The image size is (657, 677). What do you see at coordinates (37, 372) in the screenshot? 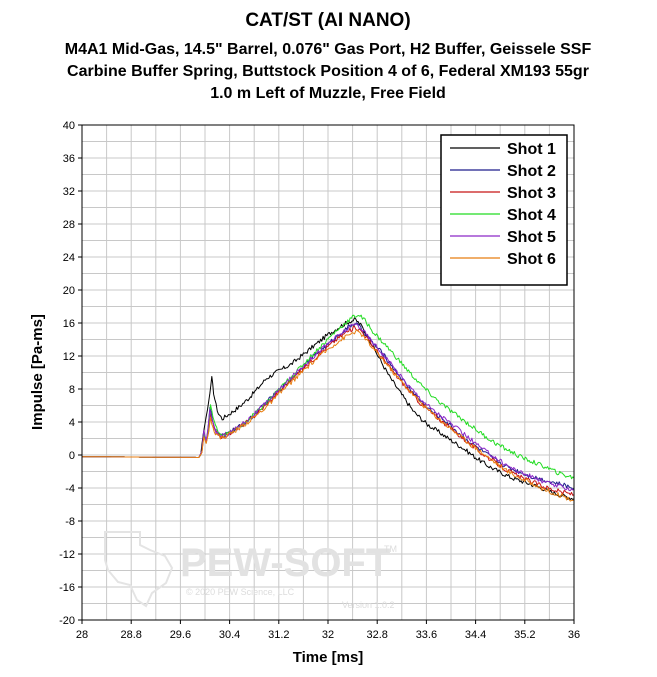
I see `y-axis-label: Impulse [Pa-ms]` at bounding box center [37, 372].